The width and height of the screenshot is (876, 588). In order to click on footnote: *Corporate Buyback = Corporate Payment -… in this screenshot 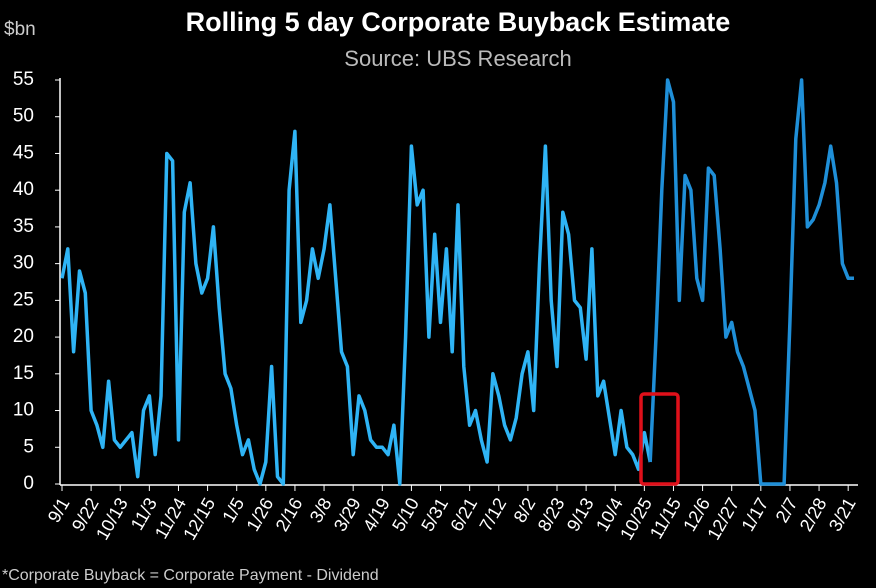, I will do `click(190, 575)`.